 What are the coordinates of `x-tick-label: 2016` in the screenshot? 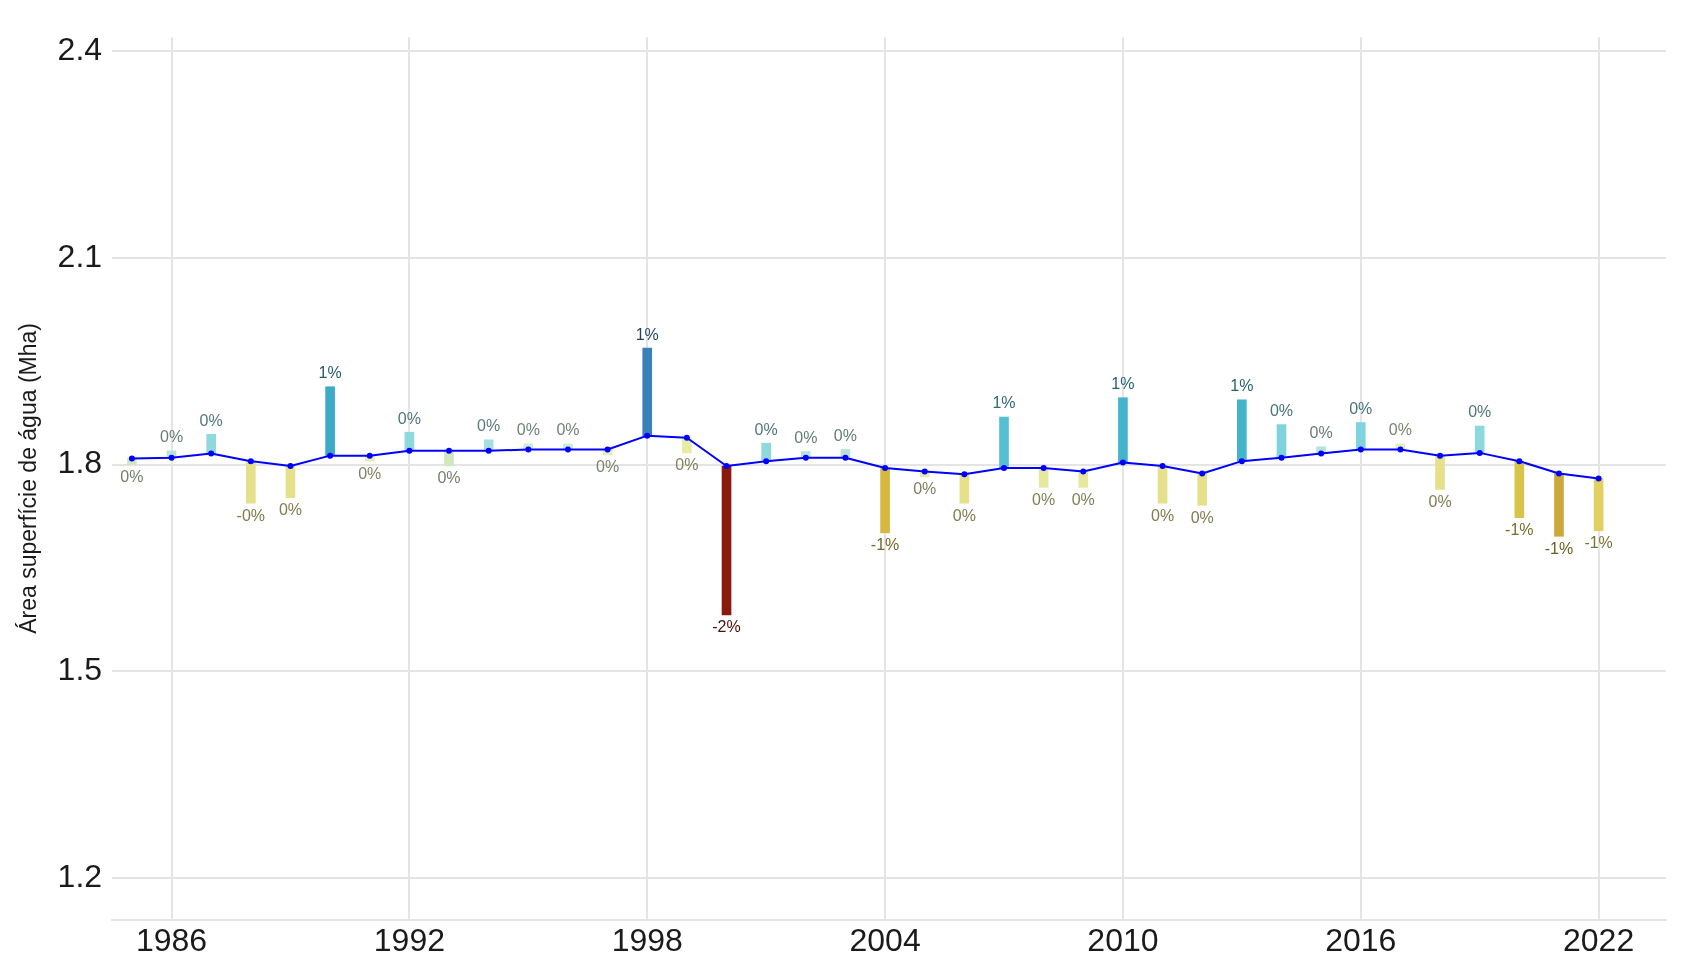 It's located at (1361, 939).